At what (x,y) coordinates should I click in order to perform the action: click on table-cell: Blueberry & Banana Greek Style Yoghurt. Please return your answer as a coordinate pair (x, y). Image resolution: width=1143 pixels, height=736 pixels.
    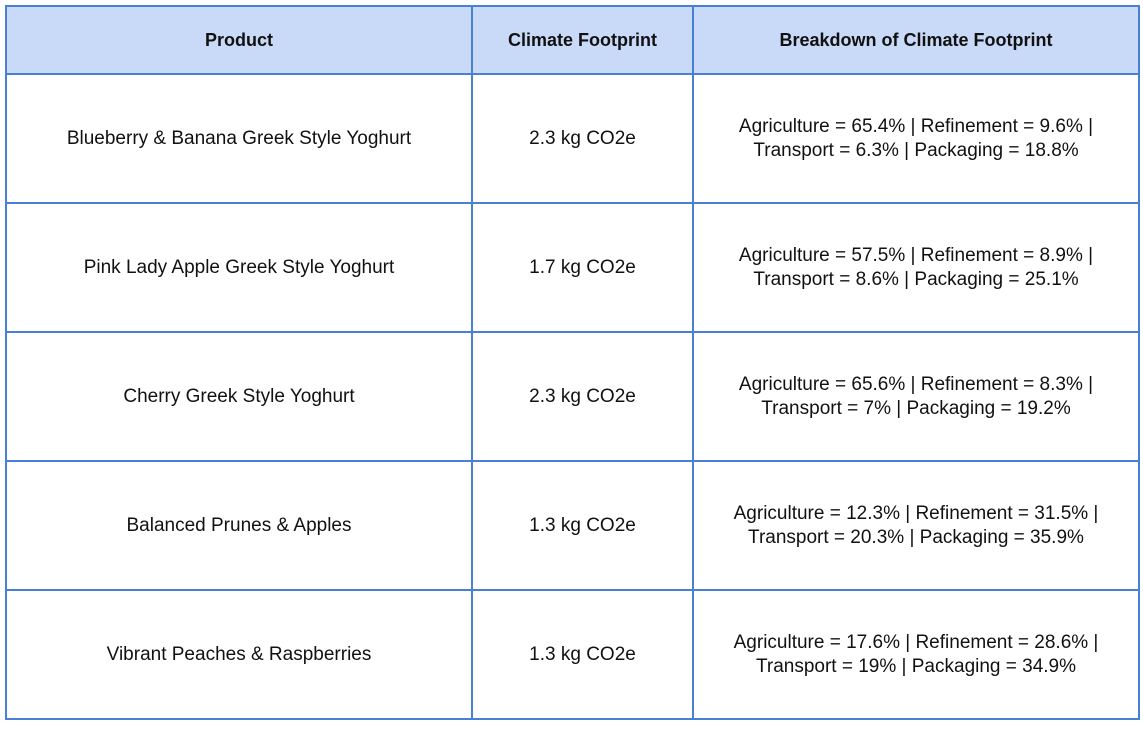
    Looking at the image, I should click on (239, 138).